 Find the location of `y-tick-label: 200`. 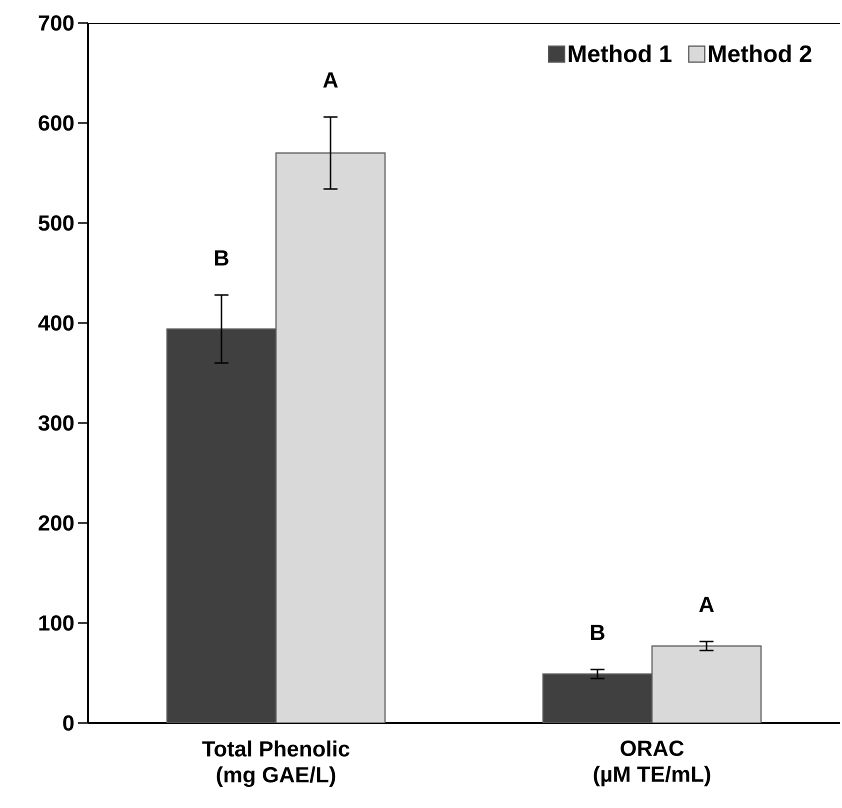

y-tick-label: 200 is located at coordinates (56, 523).